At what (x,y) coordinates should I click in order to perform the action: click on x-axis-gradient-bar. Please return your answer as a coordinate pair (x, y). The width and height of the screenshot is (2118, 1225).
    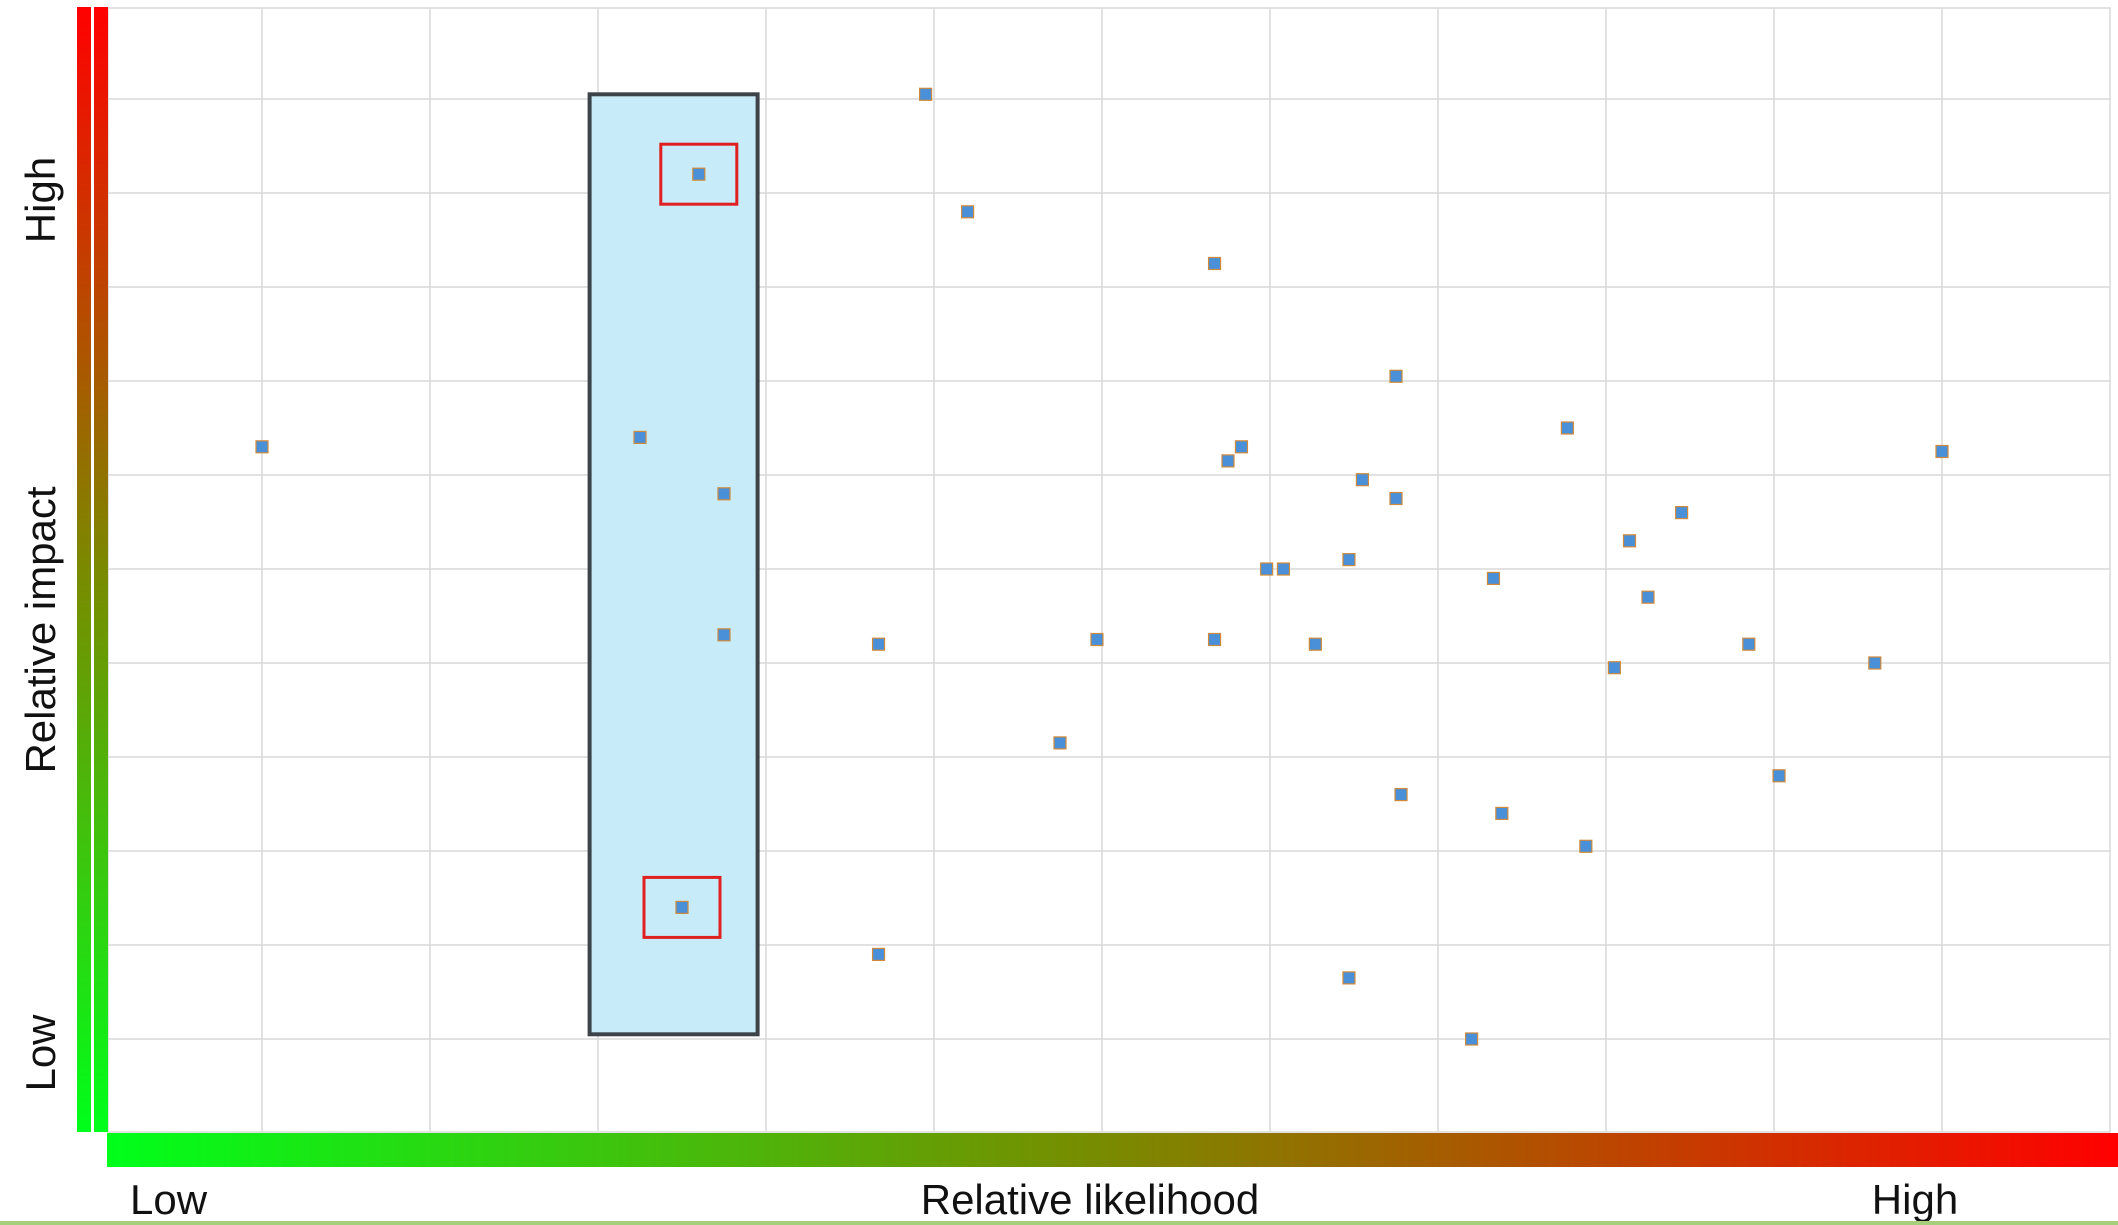
    Looking at the image, I should click on (1112, 1150).